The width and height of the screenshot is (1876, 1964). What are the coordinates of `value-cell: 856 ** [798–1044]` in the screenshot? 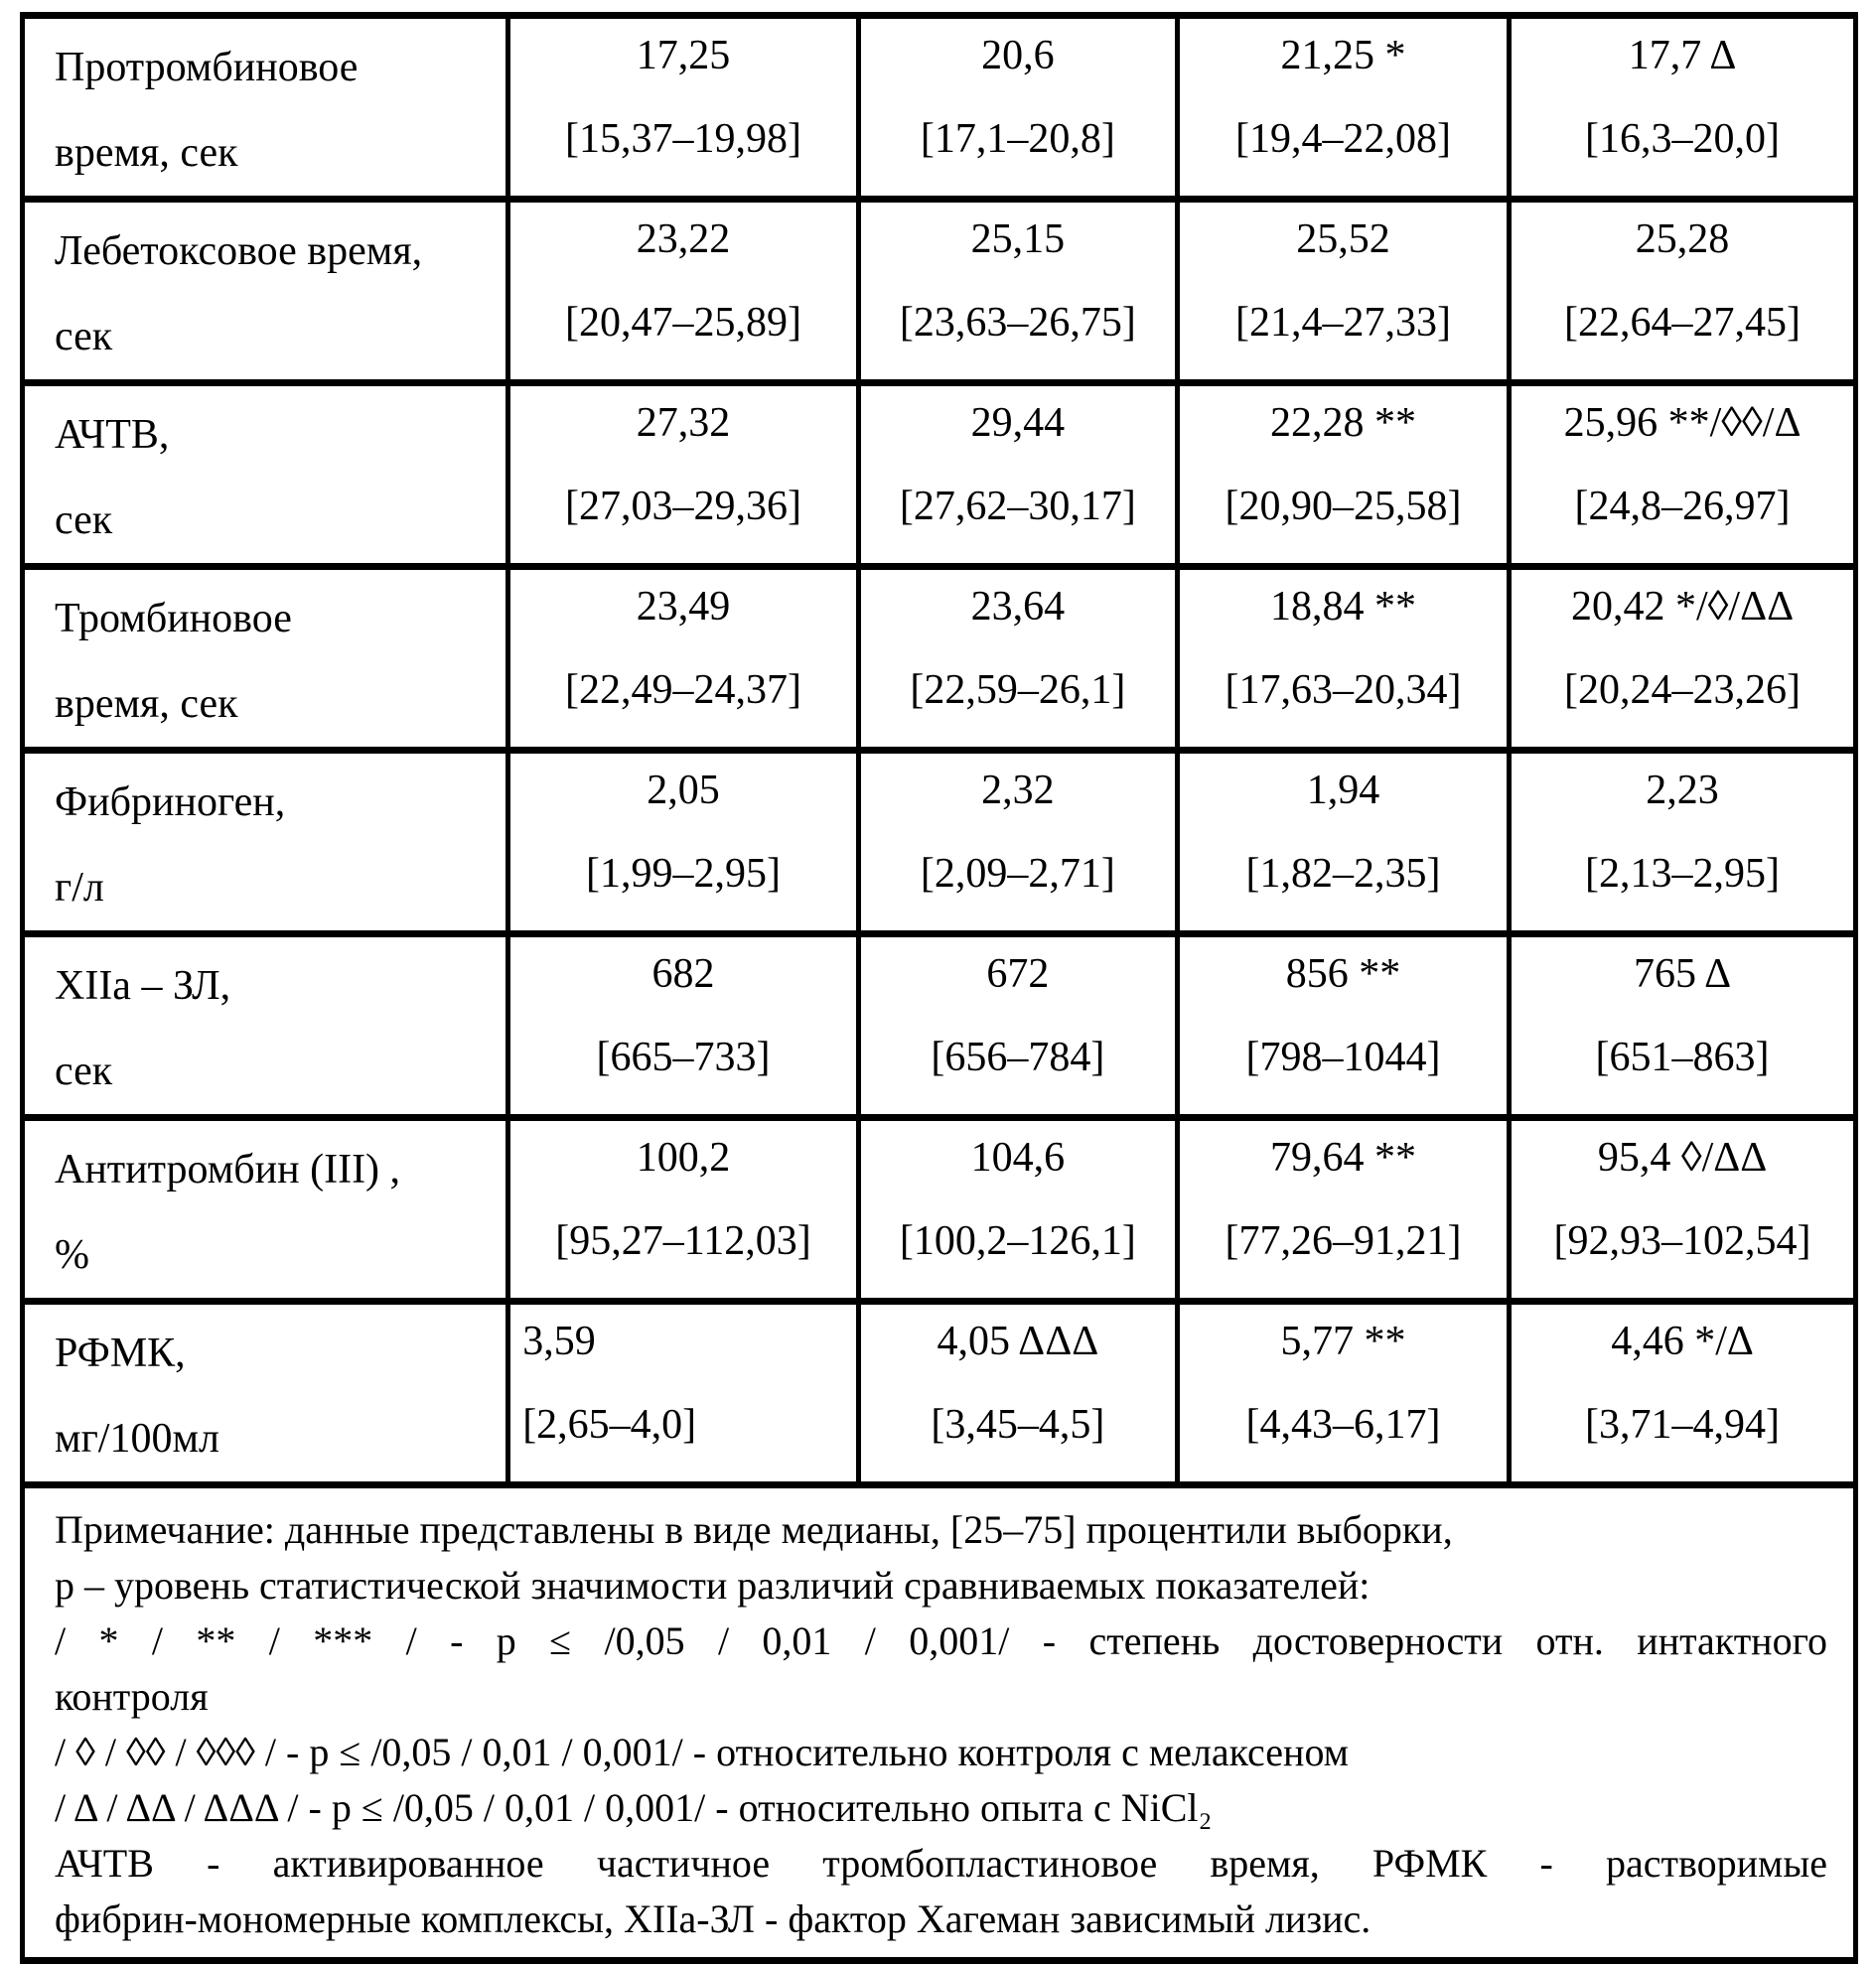 It's located at (1343, 1025).